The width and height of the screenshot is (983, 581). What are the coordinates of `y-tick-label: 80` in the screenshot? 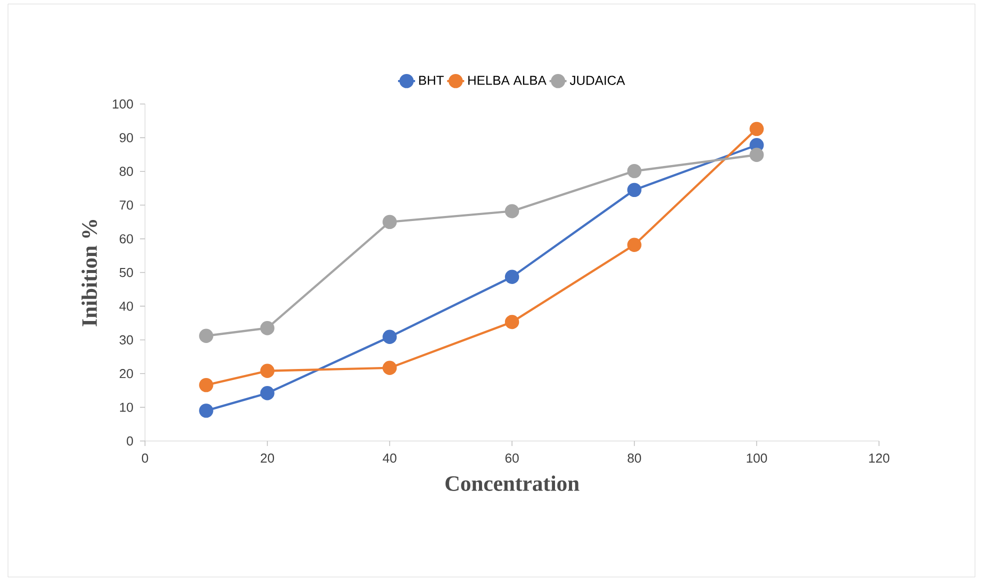 It's located at (126, 171).